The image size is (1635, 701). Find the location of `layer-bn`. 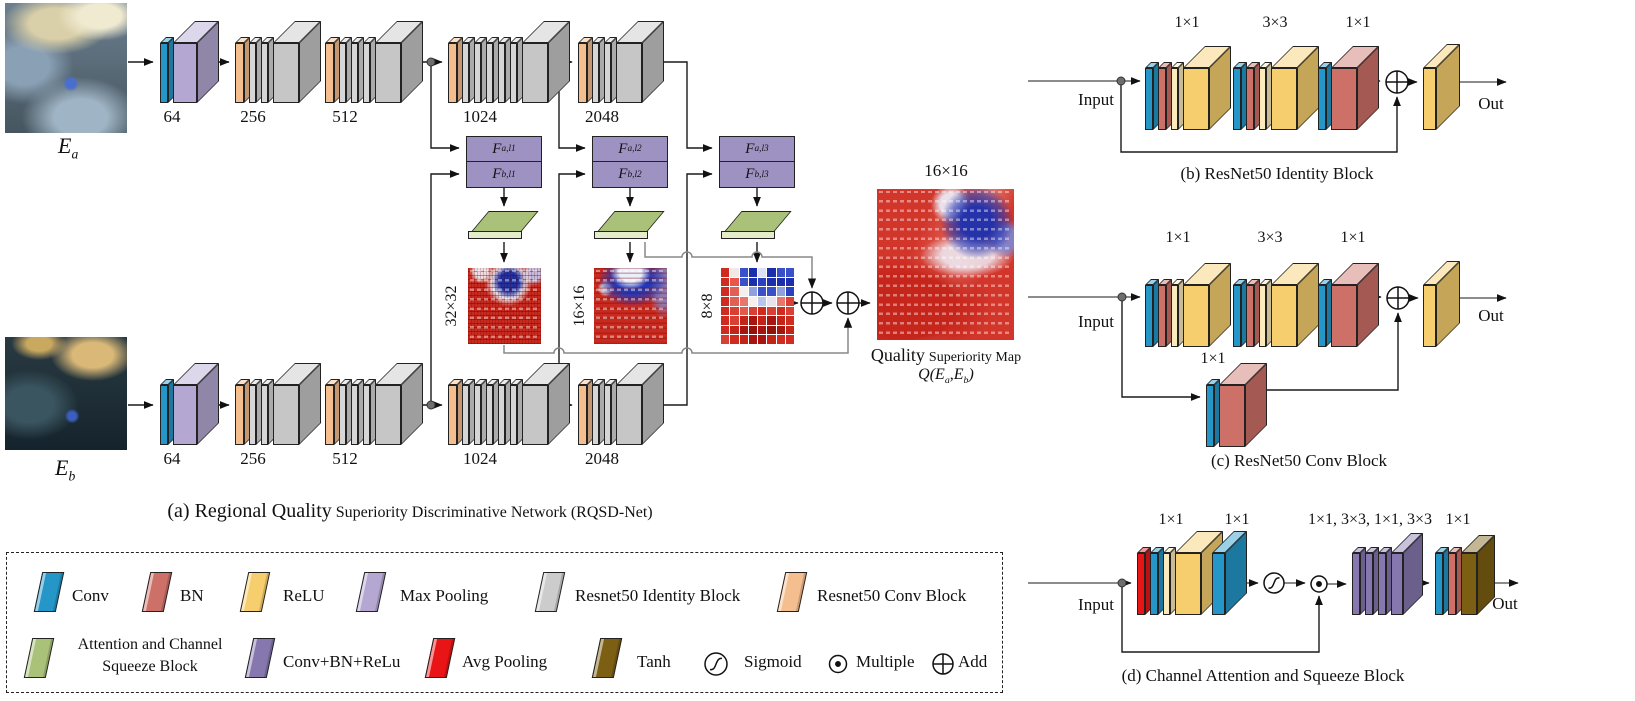

layer-bn is located at coordinates (1162, 316).